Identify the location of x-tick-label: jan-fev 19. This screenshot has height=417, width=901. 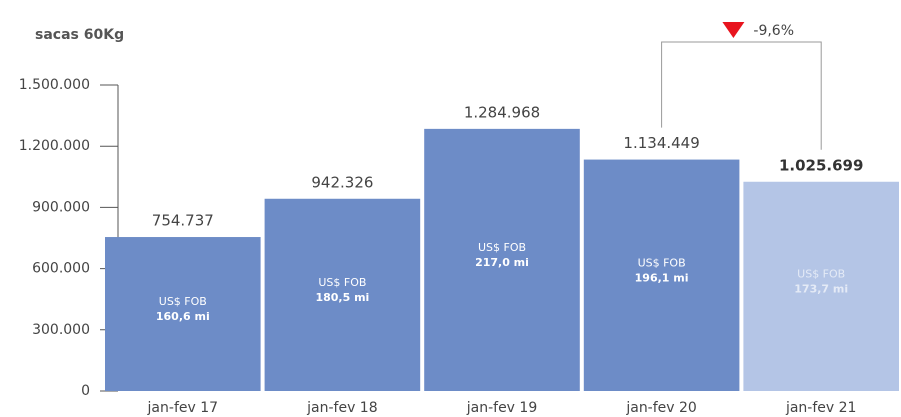
(502, 408).